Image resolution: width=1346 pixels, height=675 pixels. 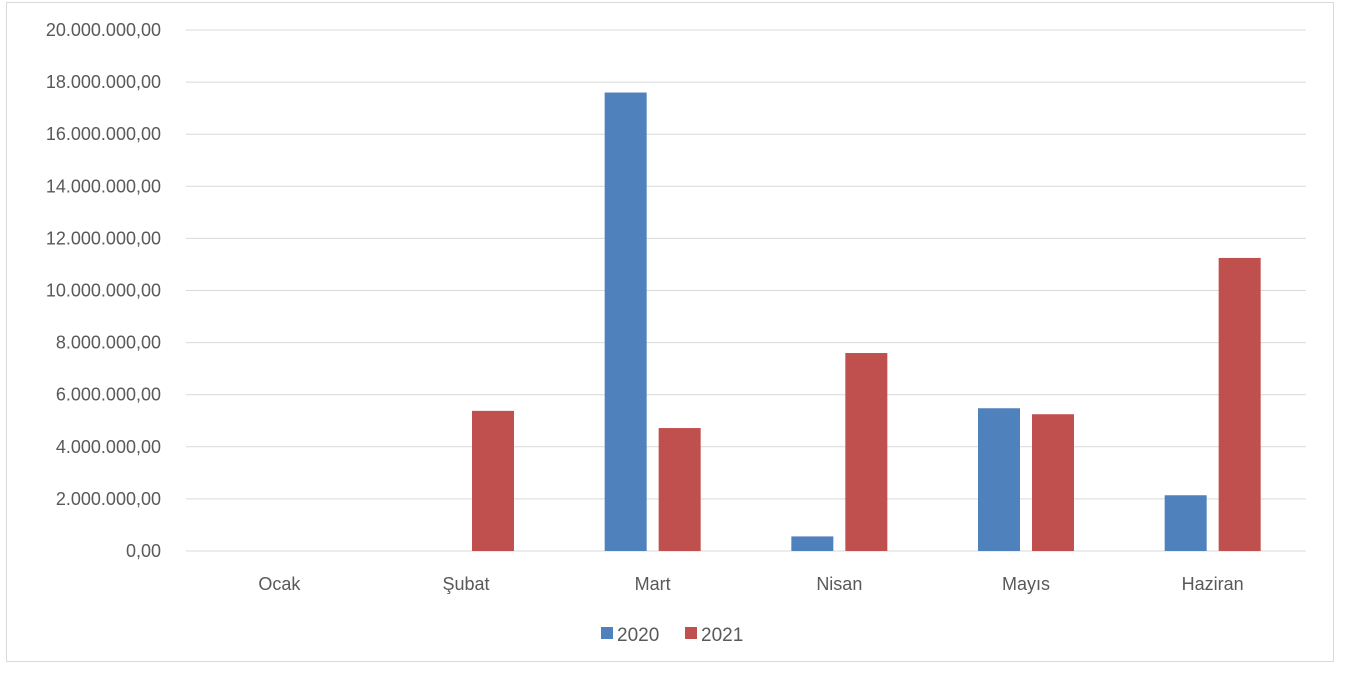 I want to click on y-tick-label: 12.000.000,00, so click(x=103, y=238).